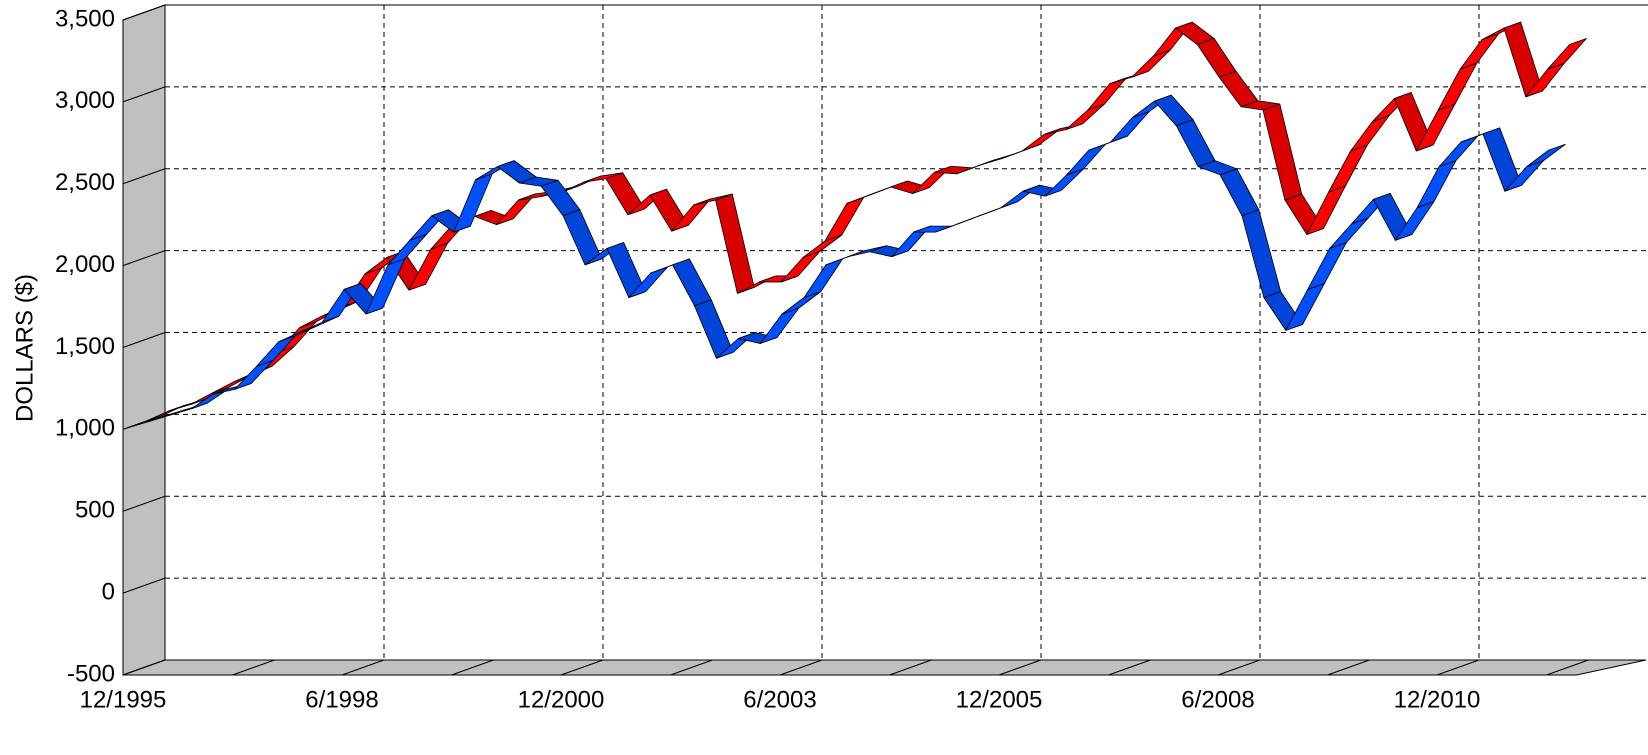 The height and width of the screenshot is (755, 1648). I want to click on y-tick-label: 2,500, so click(85, 182).